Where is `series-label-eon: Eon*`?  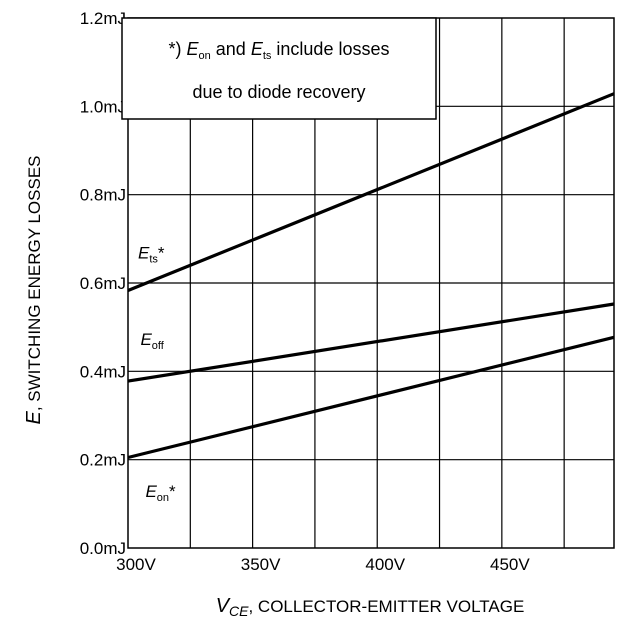
series-label-eon: Eon* is located at coordinates (160, 493).